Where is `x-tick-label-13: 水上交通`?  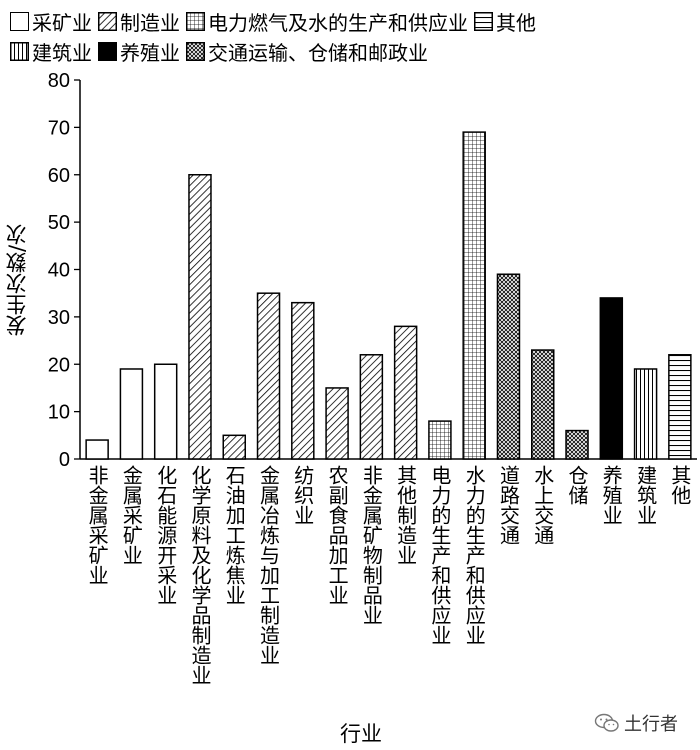 x-tick-label-13: 水上交通 is located at coordinates (543, 505).